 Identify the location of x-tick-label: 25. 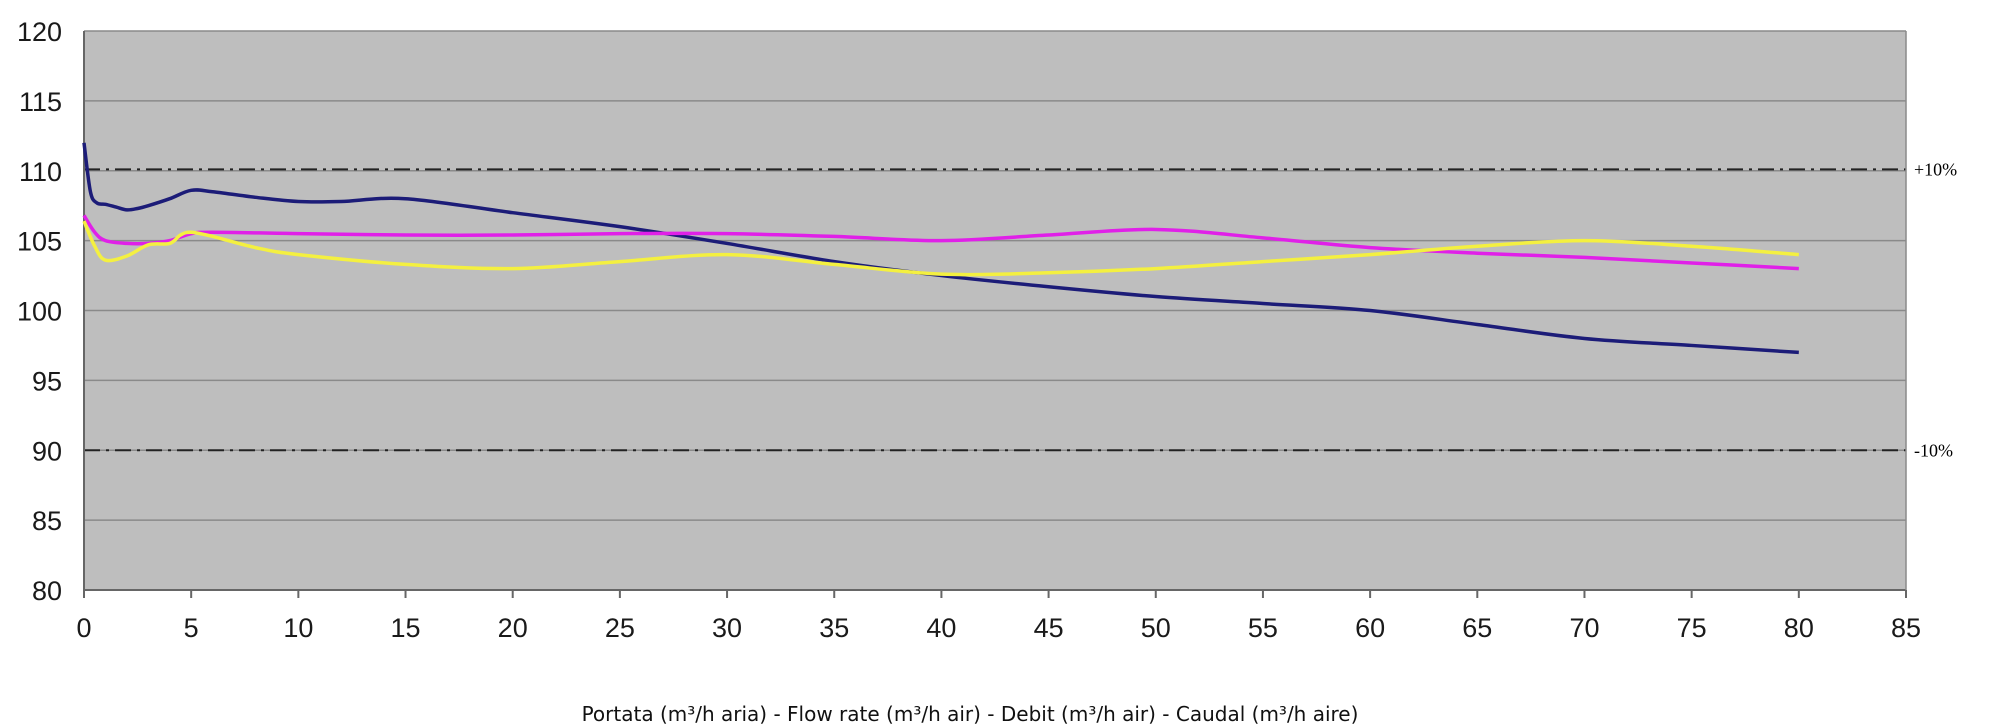
(620, 628).